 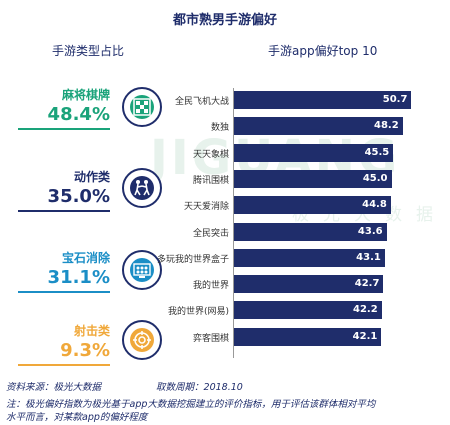 I want to click on footer-note2: 水平而言，对某款app的偏好程度, so click(x=77, y=417).